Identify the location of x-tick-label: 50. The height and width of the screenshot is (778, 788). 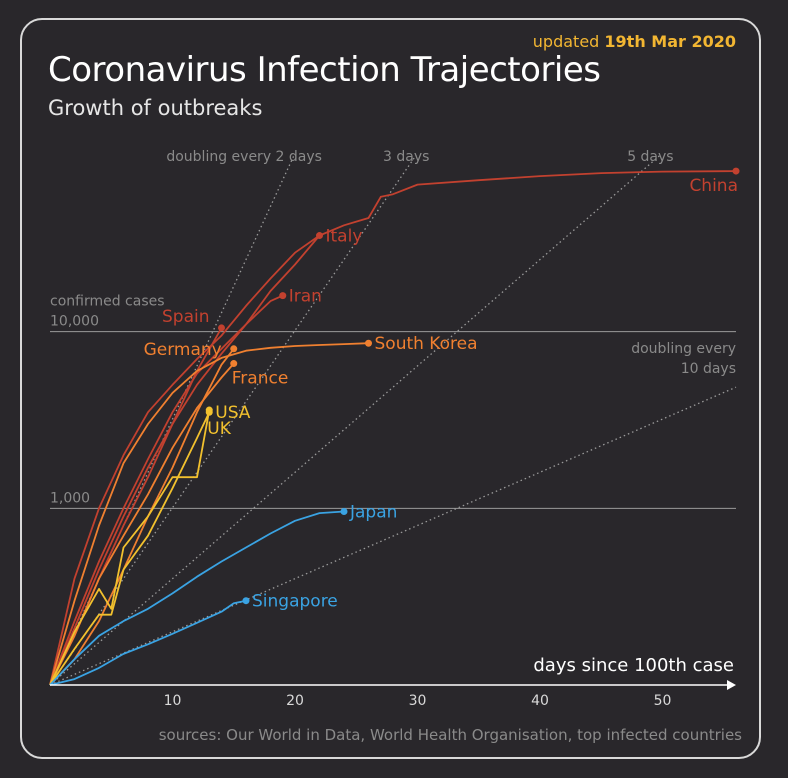
(663, 701).